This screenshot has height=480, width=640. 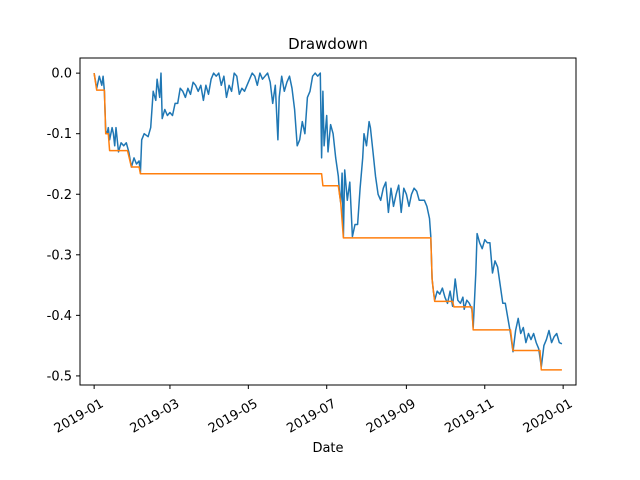 What do you see at coordinates (61, 74) in the screenshot?
I see `y-tick-label: 0.0` at bounding box center [61, 74].